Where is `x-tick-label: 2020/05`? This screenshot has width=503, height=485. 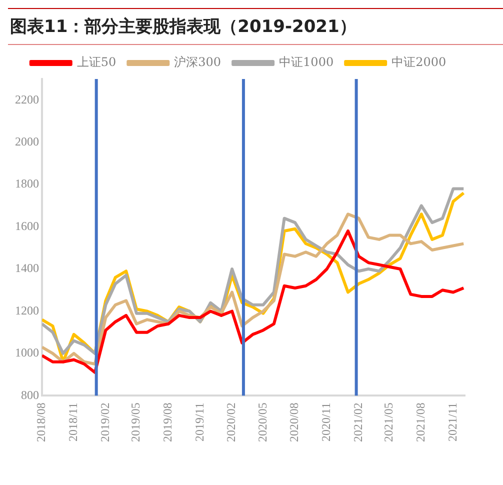 x-tick-label: 2020/05 is located at coordinates (262, 422).